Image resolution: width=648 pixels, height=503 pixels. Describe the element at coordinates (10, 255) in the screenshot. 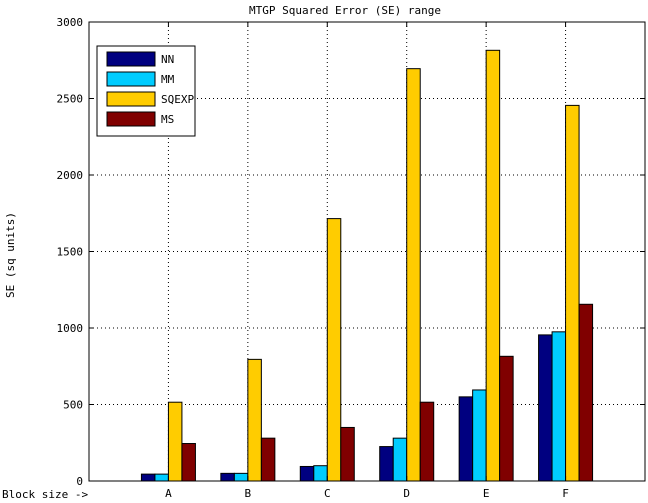

I see `y-axis-label: SE (sq units)` at that location.